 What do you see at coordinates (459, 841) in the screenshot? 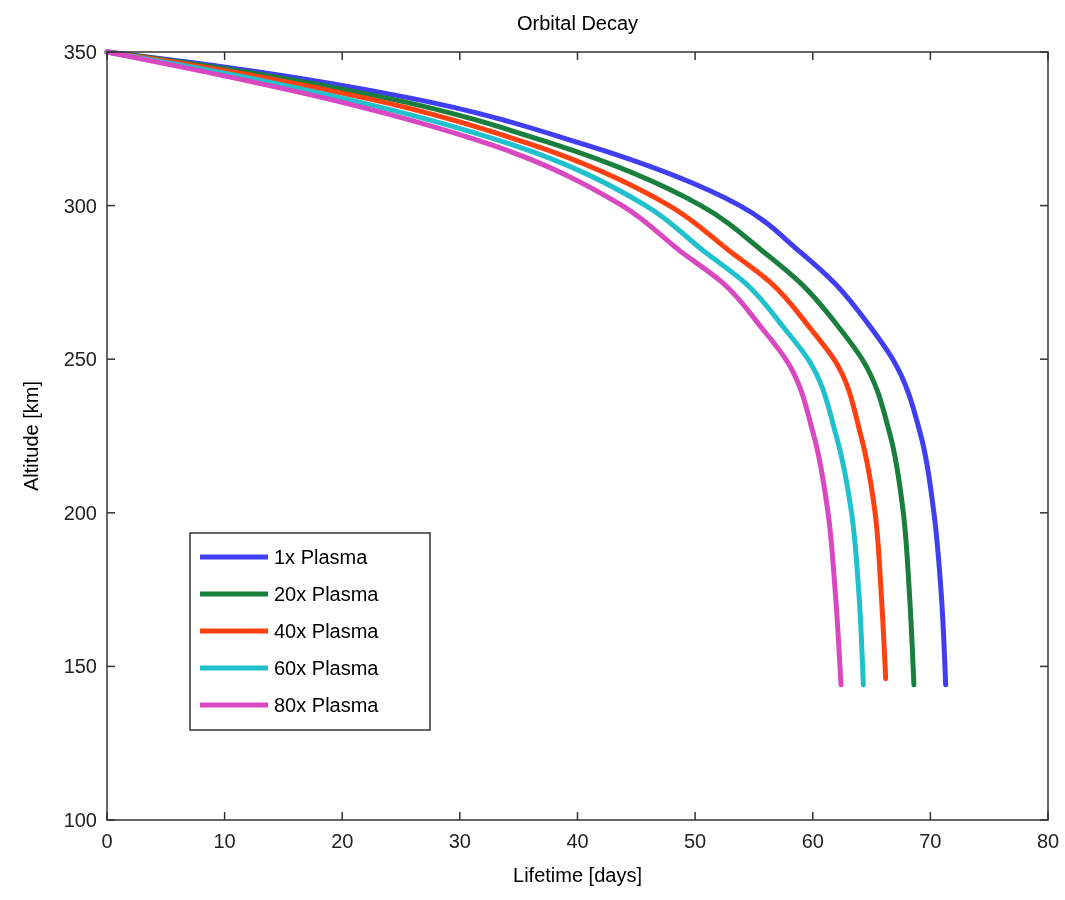
I see `x-tick-label: 30` at bounding box center [459, 841].